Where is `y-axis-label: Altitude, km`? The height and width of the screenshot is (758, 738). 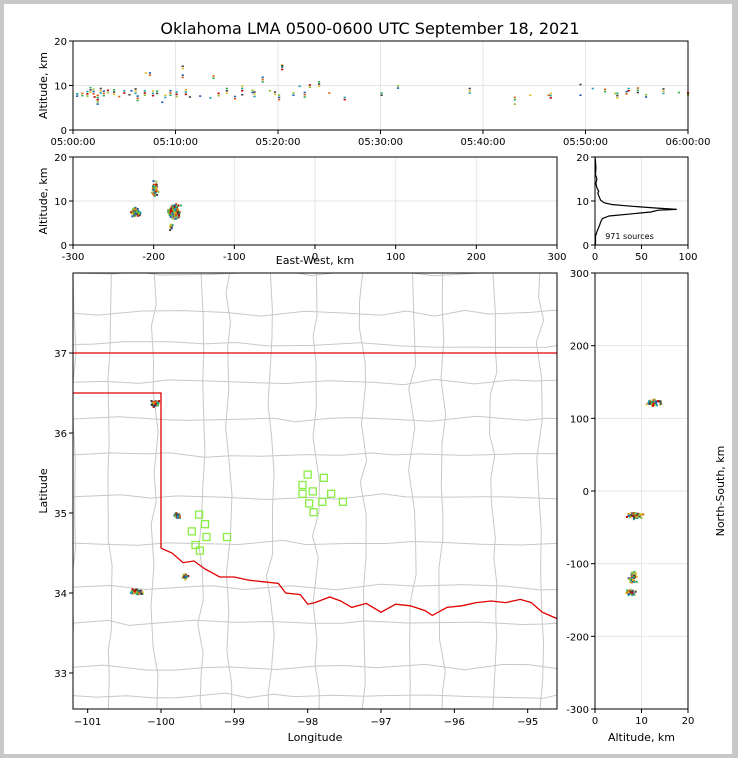 y-axis-label: Altitude, km is located at coordinates (43, 200).